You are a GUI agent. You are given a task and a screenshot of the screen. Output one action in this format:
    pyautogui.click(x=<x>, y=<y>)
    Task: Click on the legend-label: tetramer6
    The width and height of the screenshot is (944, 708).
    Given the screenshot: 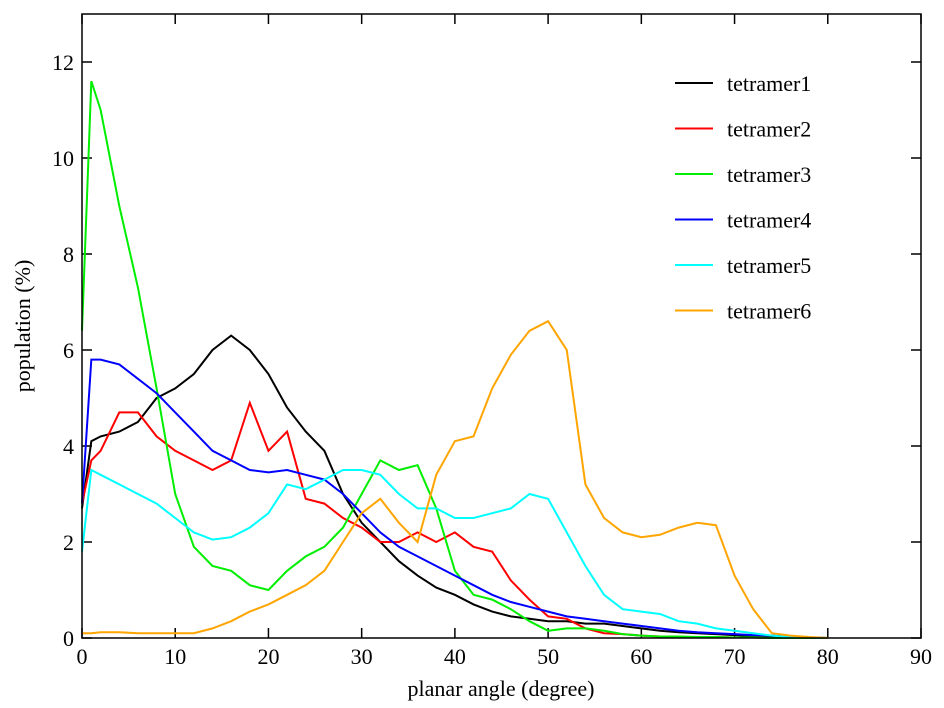 What is the action you would take?
    pyautogui.click(x=769, y=311)
    